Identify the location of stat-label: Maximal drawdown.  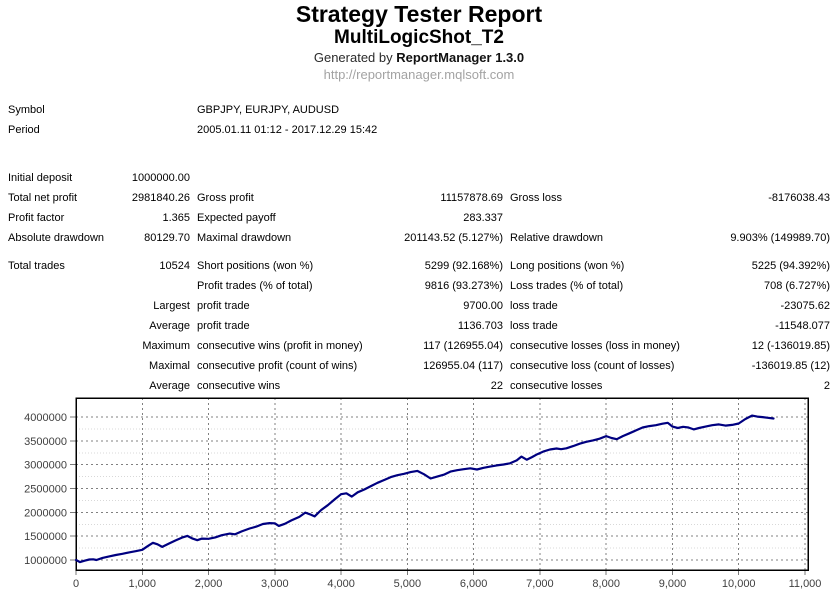
(244, 238).